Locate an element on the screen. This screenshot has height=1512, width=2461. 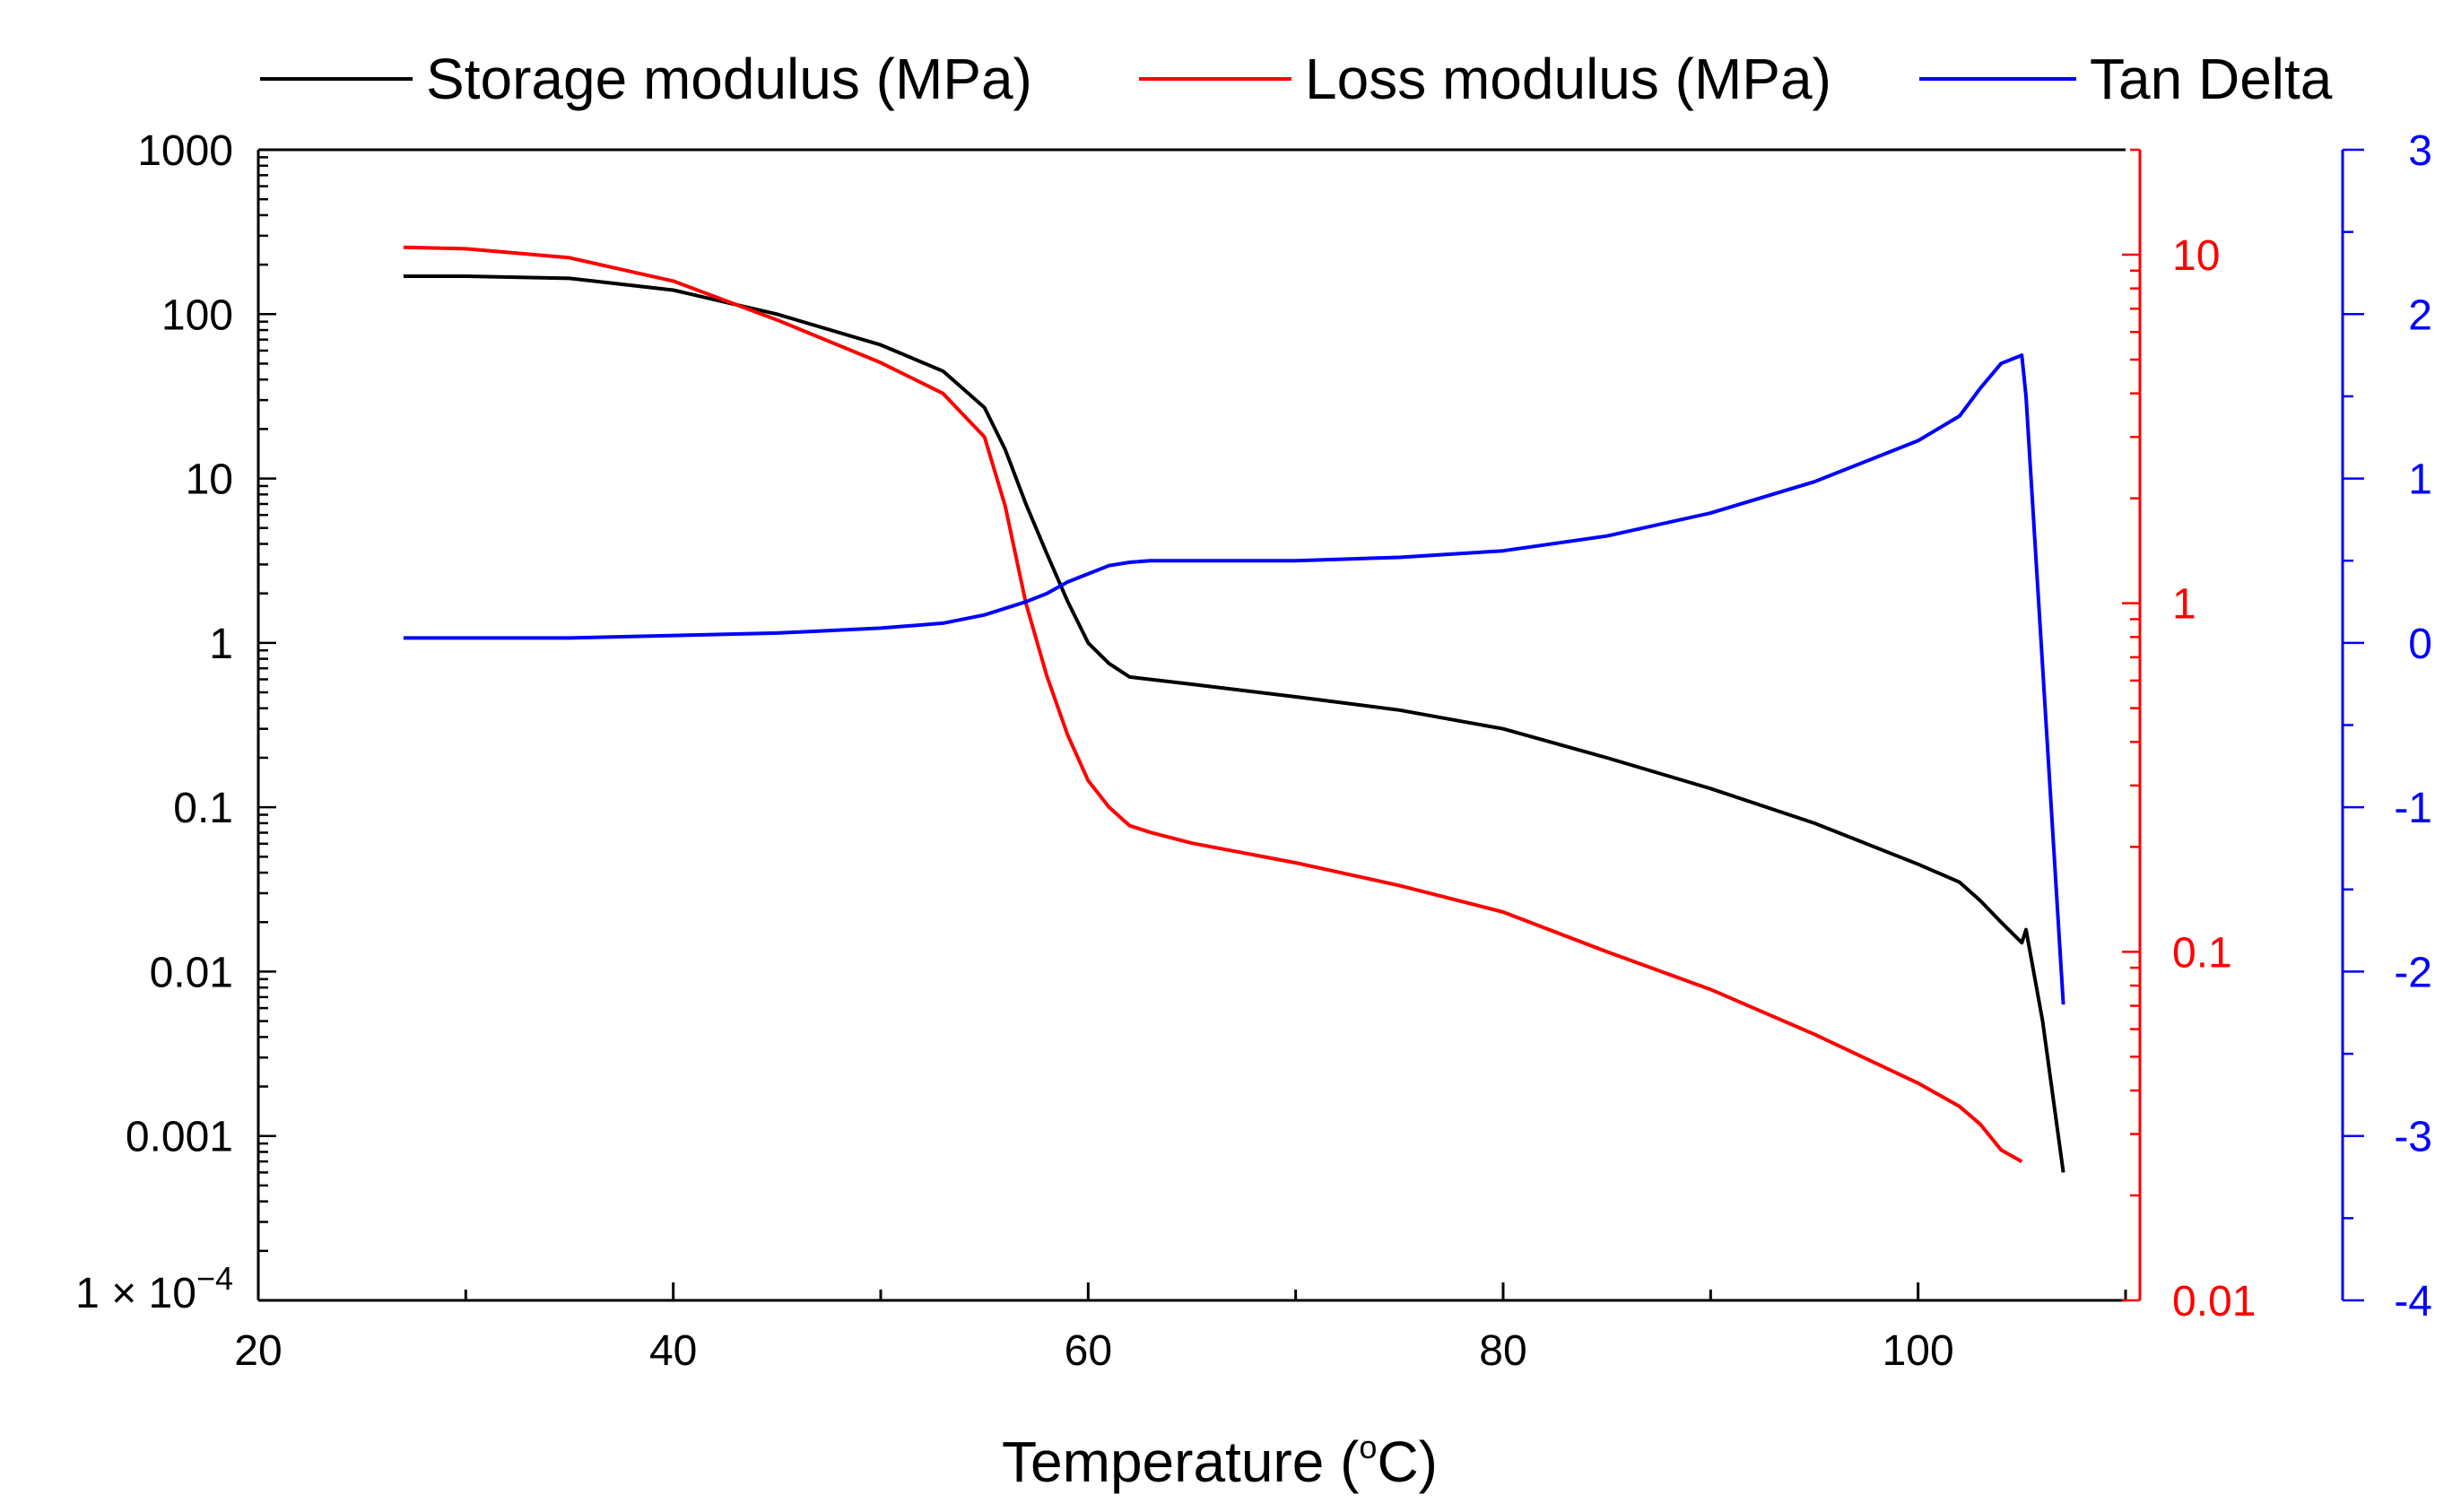
blue-tick-label: -1 is located at coordinates (2413, 809).